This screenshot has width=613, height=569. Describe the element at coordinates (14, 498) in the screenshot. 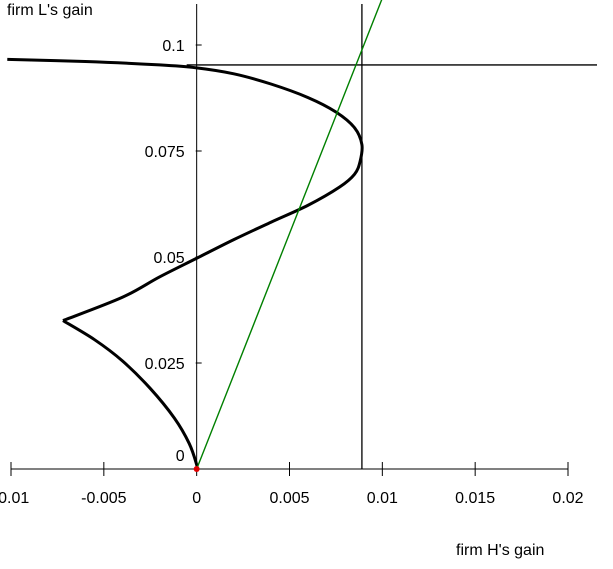

I see `x-tick-label: -0.01` at that location.